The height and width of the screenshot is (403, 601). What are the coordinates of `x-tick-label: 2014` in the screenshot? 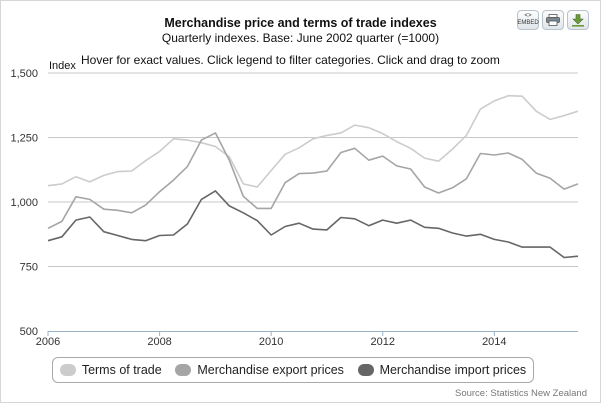 It's located at (494, 342).